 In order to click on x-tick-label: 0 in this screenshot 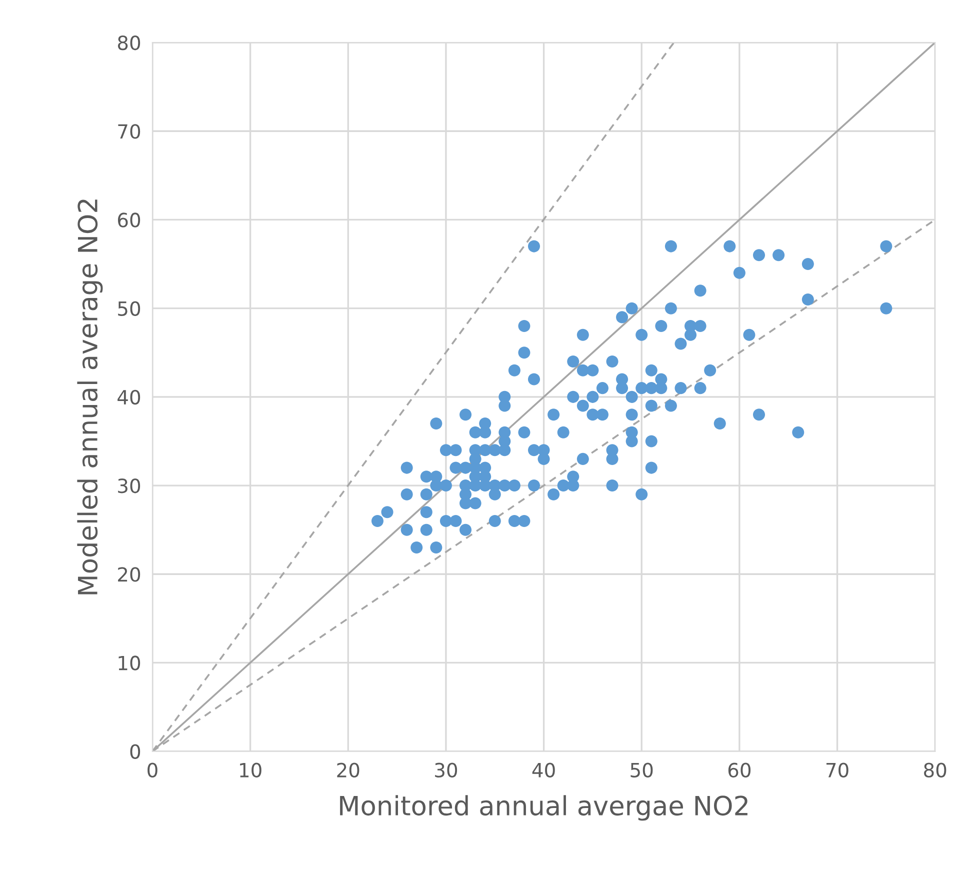, I will do `click(153, 770)`.